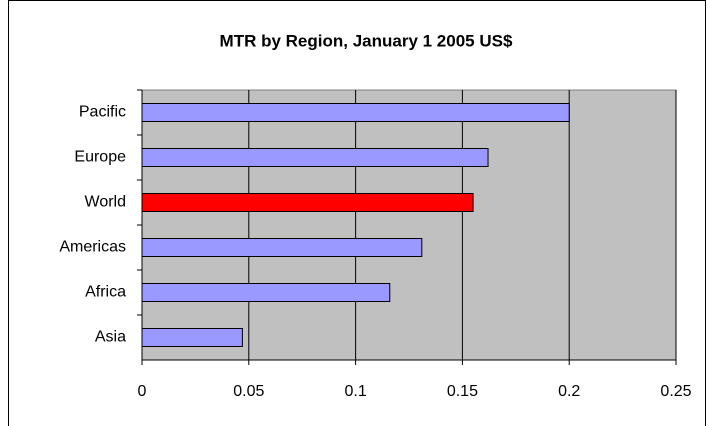 The height and width of the screenshot is (426, 707). What do you see at coordinates (110, 337) in the screenshot?
I see `y-tick-label: Asia` at bounding box center [110, 337].